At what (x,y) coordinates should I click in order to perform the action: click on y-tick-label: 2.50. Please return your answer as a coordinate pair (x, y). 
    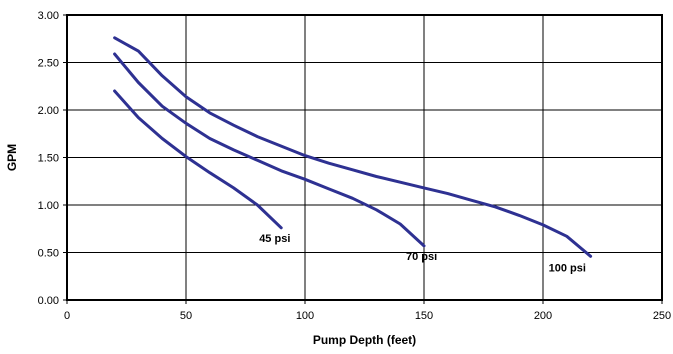
    Looking at the image, I should click on (48, 64).